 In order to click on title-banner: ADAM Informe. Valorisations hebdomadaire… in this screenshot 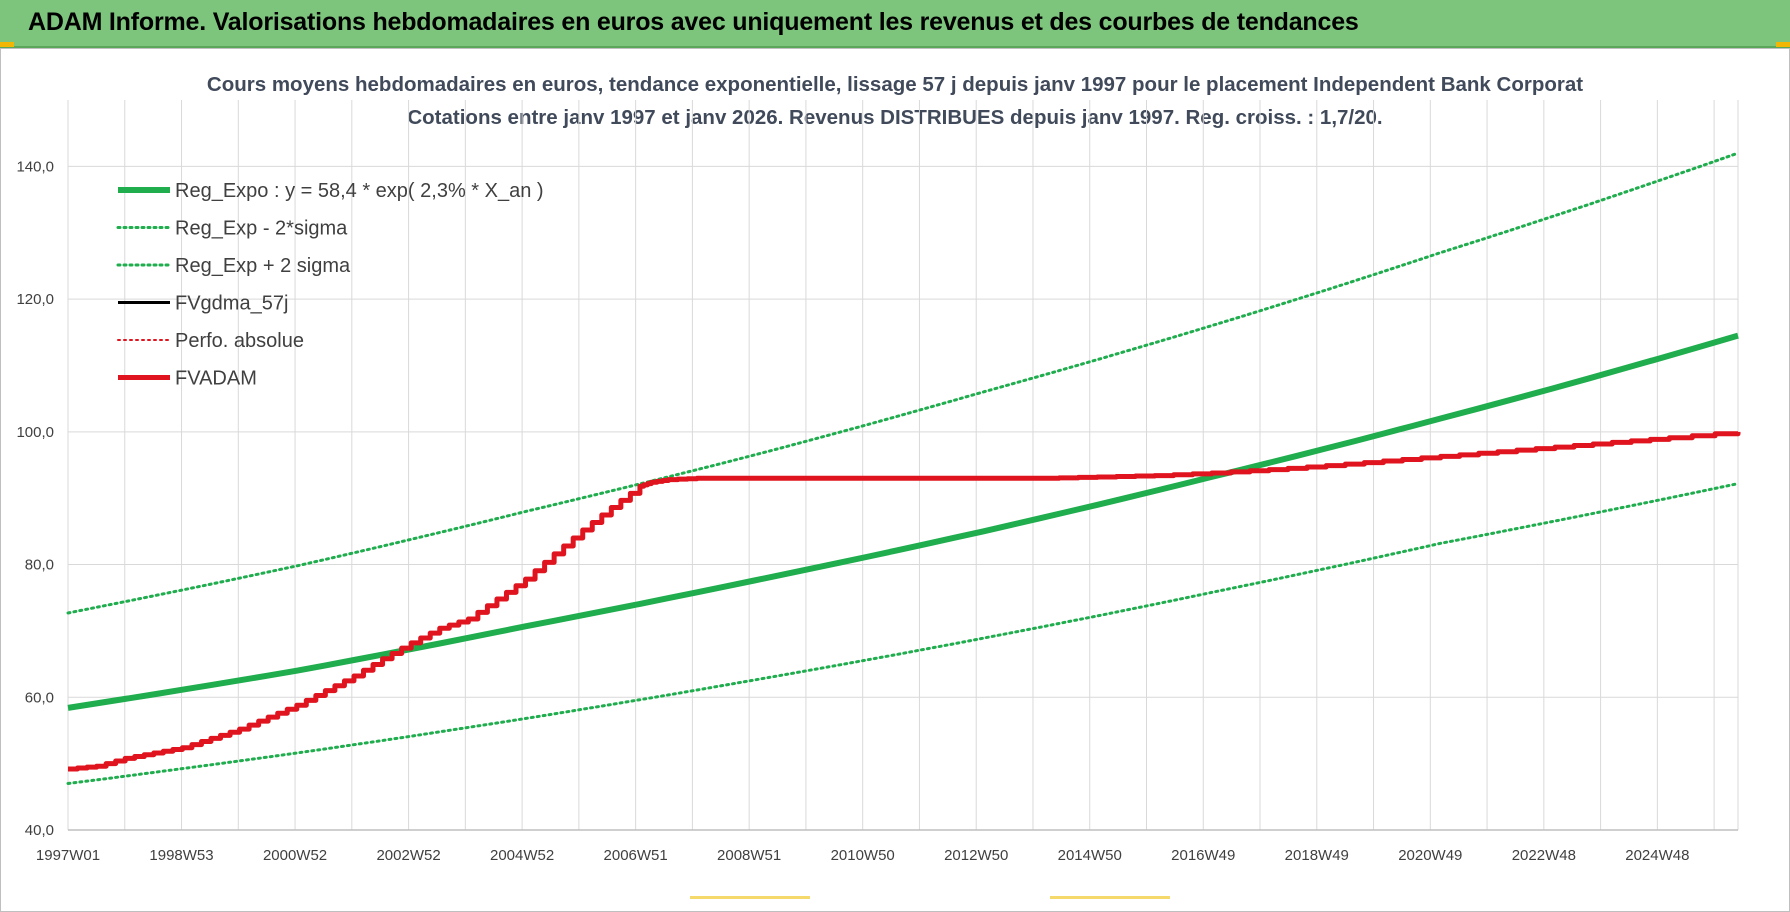, I will do `click(895, 24)`.